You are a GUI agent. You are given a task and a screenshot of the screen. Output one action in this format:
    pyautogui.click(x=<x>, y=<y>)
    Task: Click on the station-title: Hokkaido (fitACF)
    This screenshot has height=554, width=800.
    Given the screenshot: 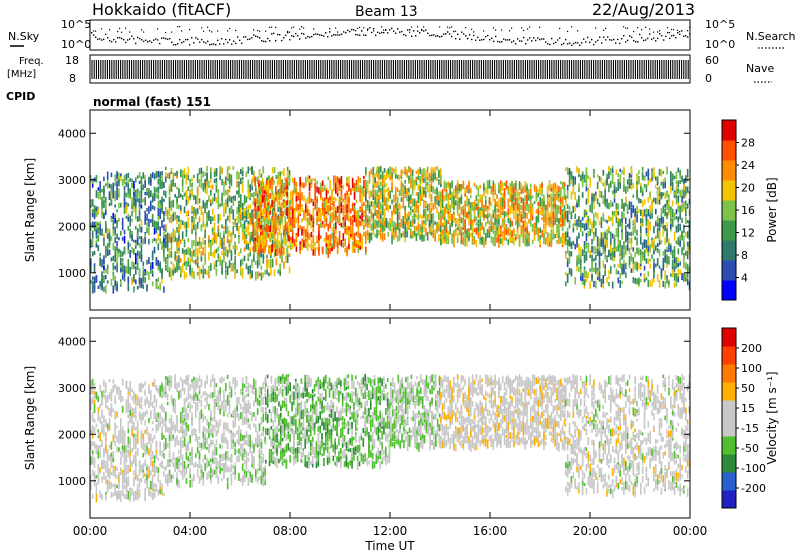 What is the action you would take?
    pyautogui.click(x=161, y=9)
    